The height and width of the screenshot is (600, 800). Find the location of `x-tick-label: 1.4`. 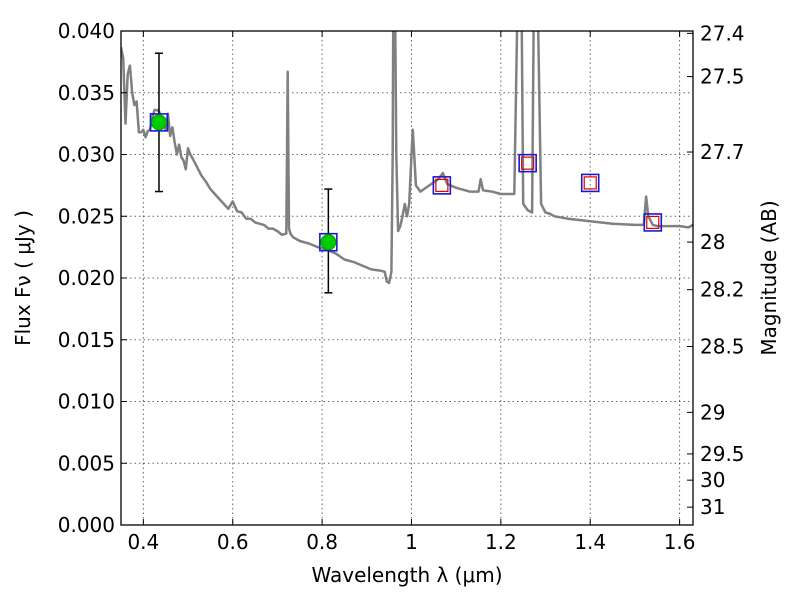

x-tick-label: 1.4 is located at coordinates (590, 542).